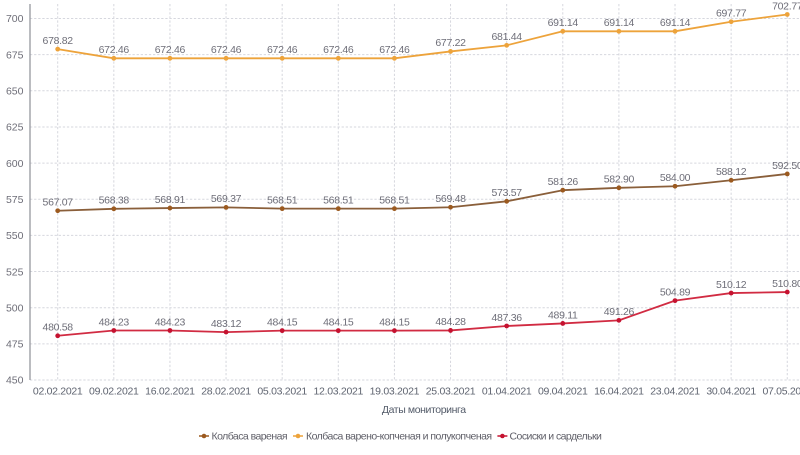 The height and width of the screenshot is (455, 800). I want to click on svg-text: 697.77, so click(731, 14).